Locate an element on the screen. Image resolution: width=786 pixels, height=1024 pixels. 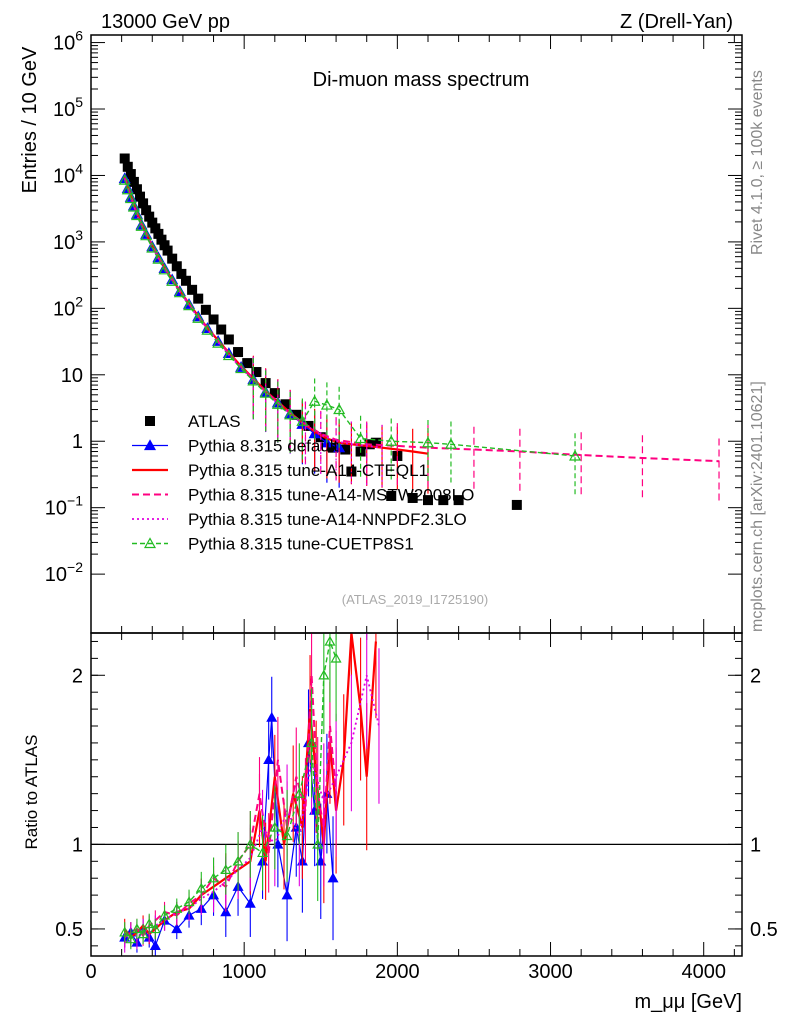
analysis-watermark: (ATLAS_2019_I1725190) is located at coordinates (415, 599).